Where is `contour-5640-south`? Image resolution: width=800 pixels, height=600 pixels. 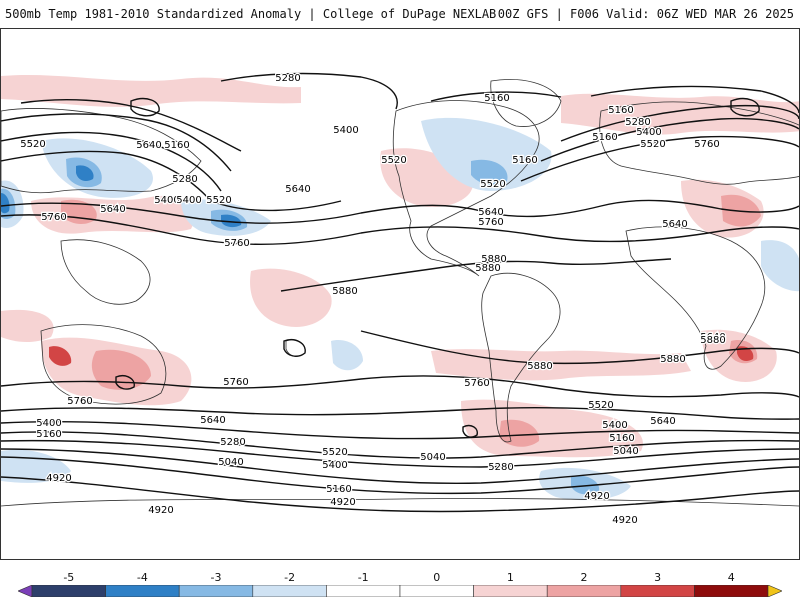
contour-5640-south is located at coordinates (400, 413).